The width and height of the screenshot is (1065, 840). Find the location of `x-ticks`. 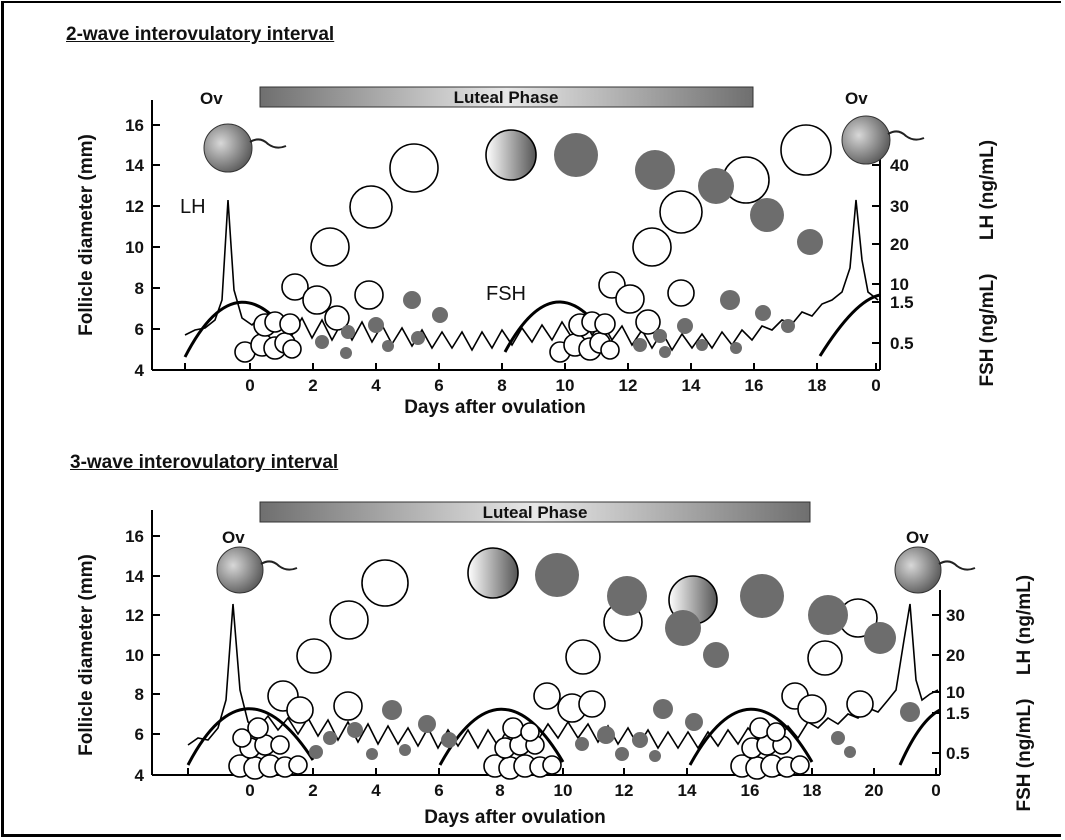

x-ticks is located at coordinates (530, 366).